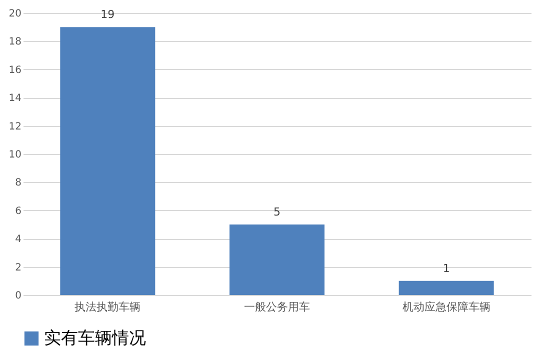  What do you see at coordinates (277, 307) in the screenshot?
I see `x-tick-label: 一般公务用车` at bounding box center [277, 307].